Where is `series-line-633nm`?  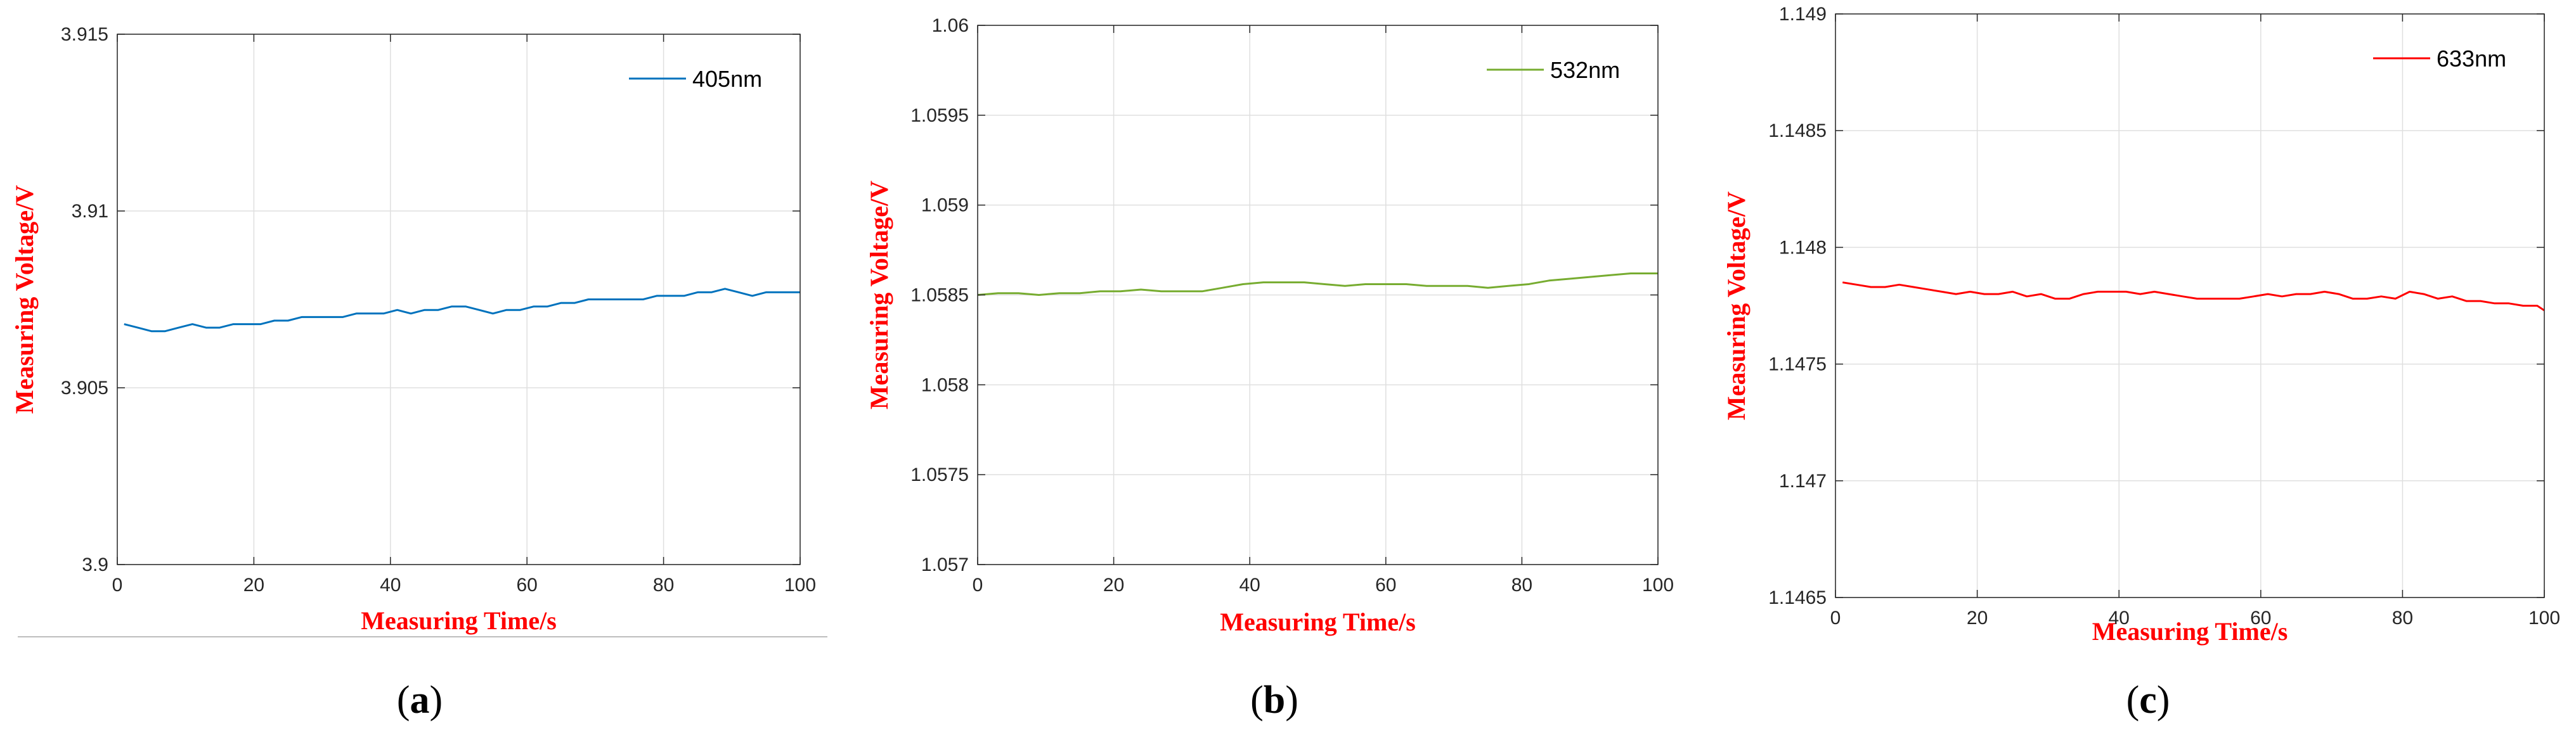 series-line-633nm is located at coordinates (2193, 296).